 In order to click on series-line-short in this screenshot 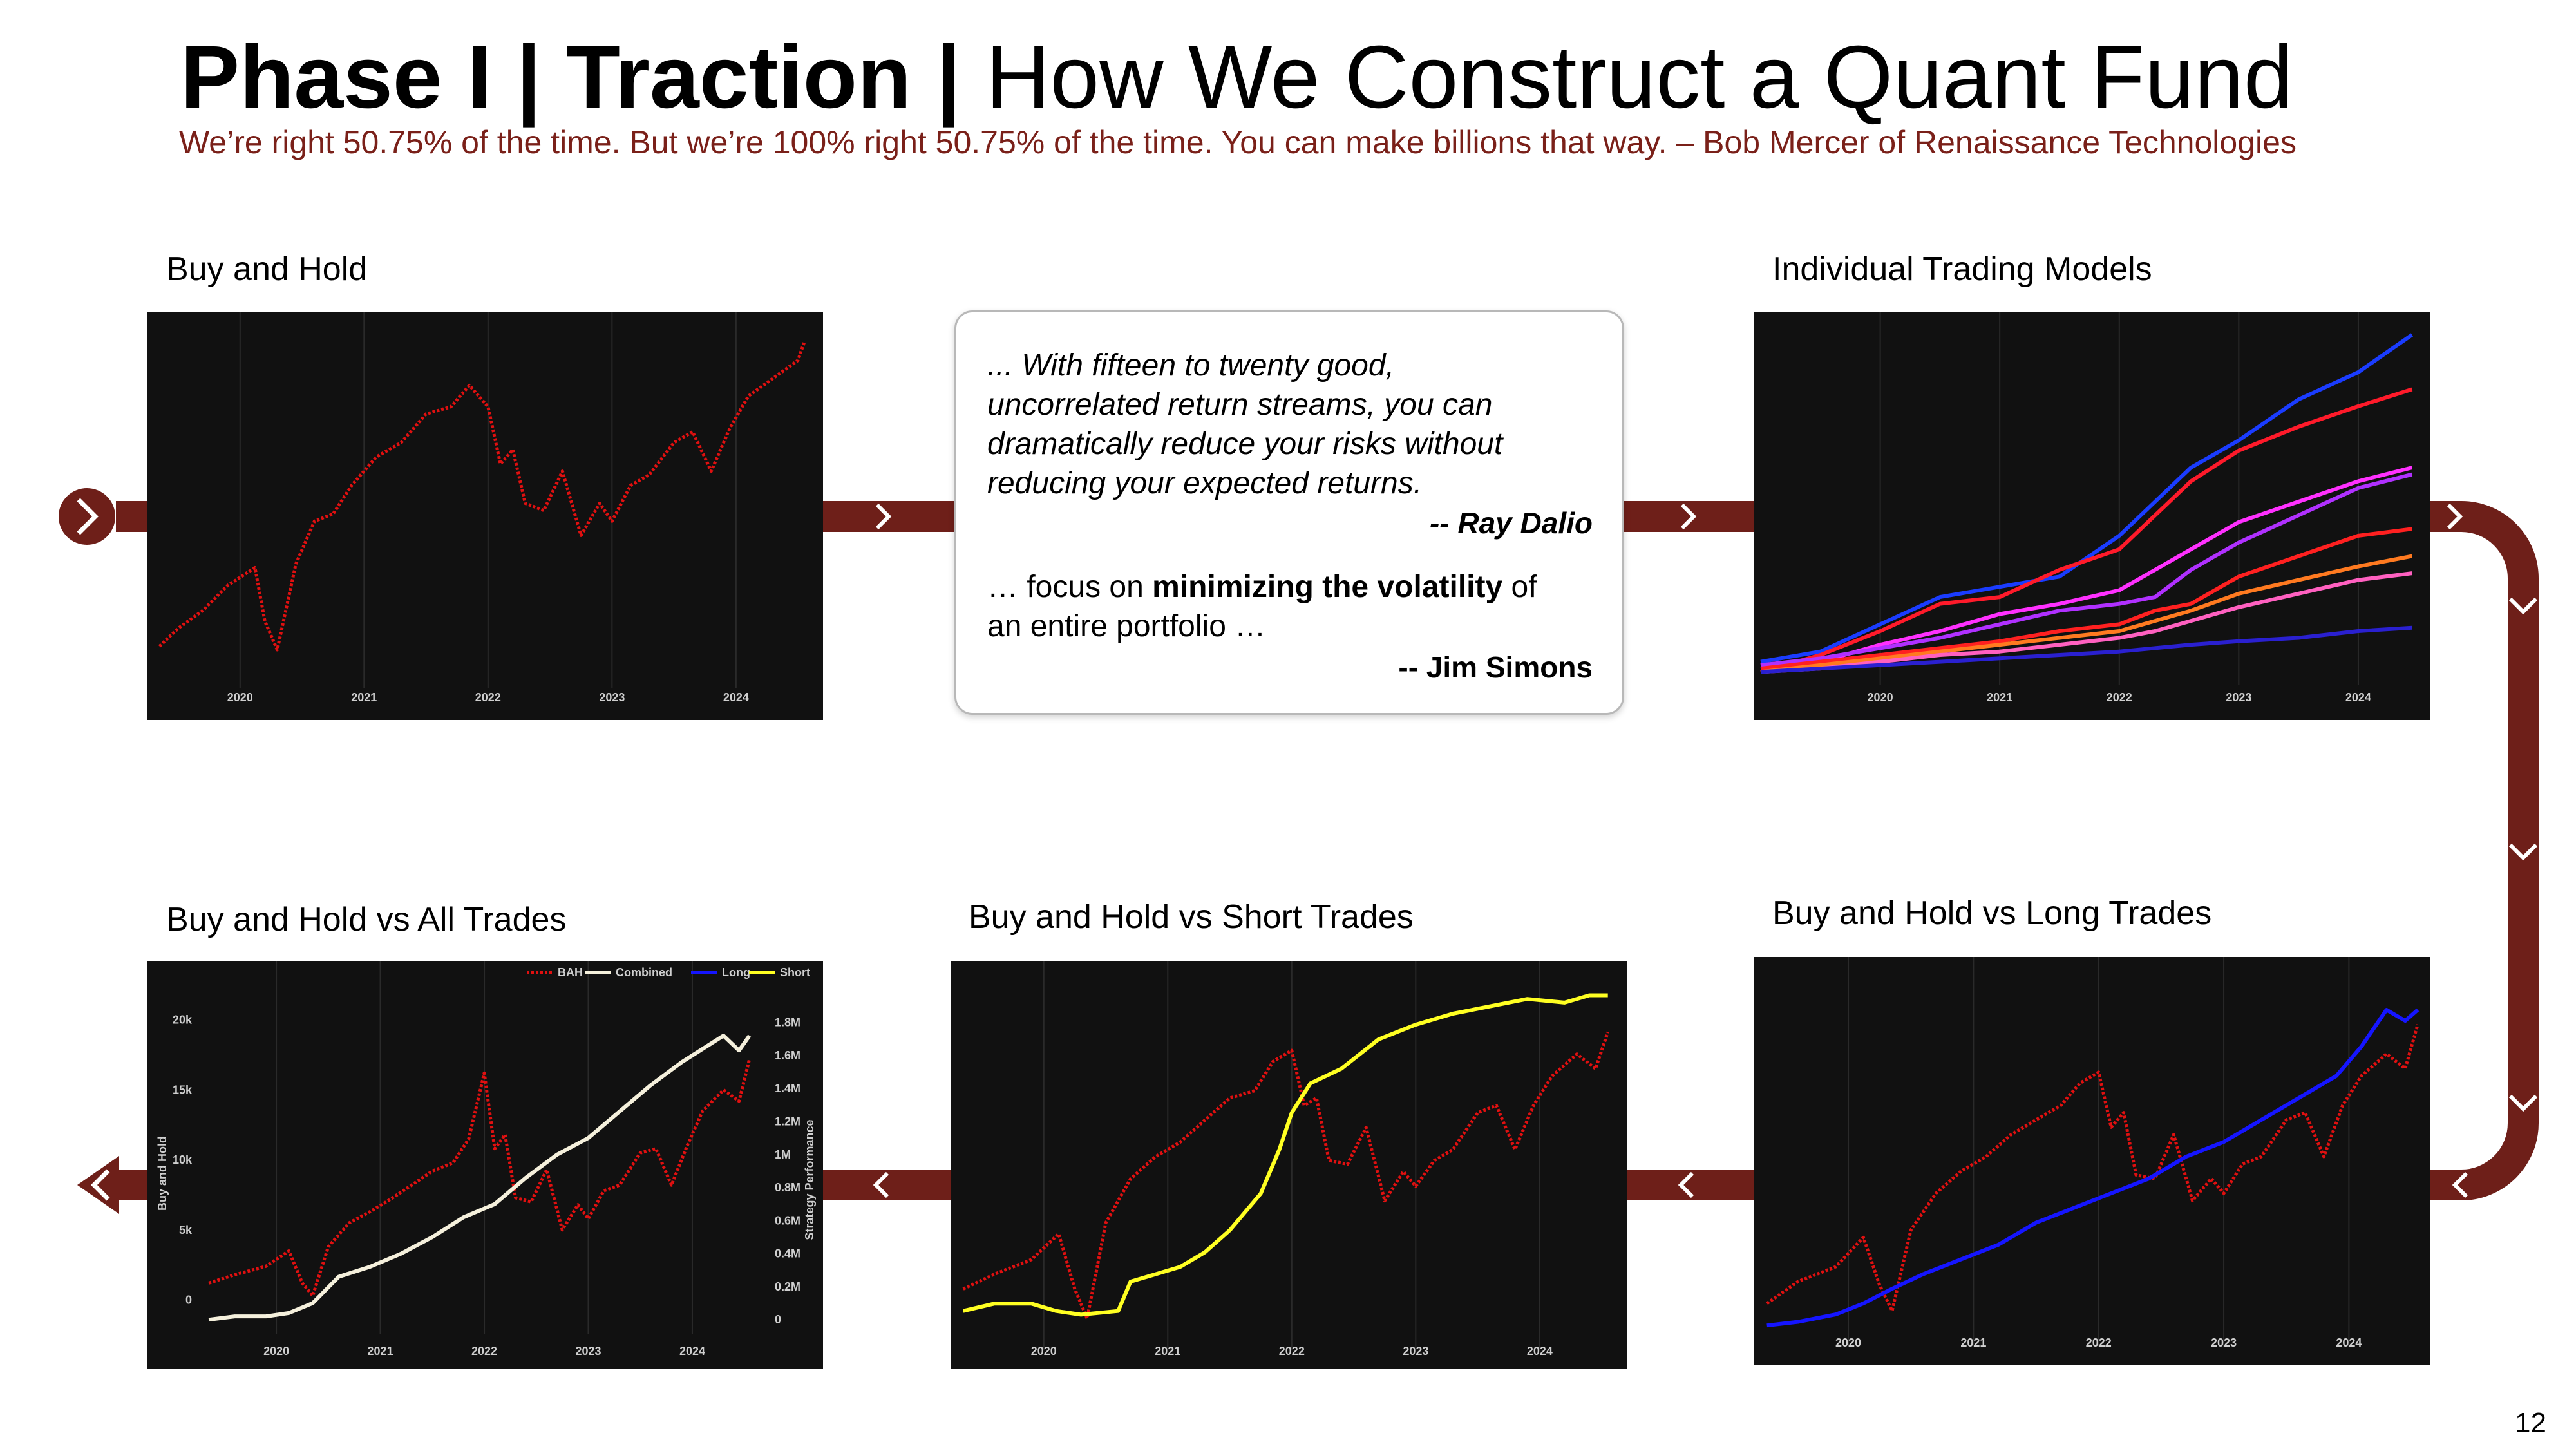, I will do `click(1285, 1155)`.